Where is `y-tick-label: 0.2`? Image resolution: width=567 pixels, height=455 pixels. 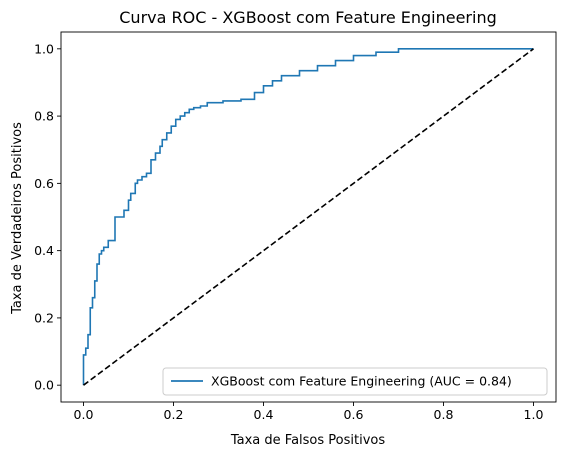 y-tick-label: 0.2 is located at coordinates (44, 317).